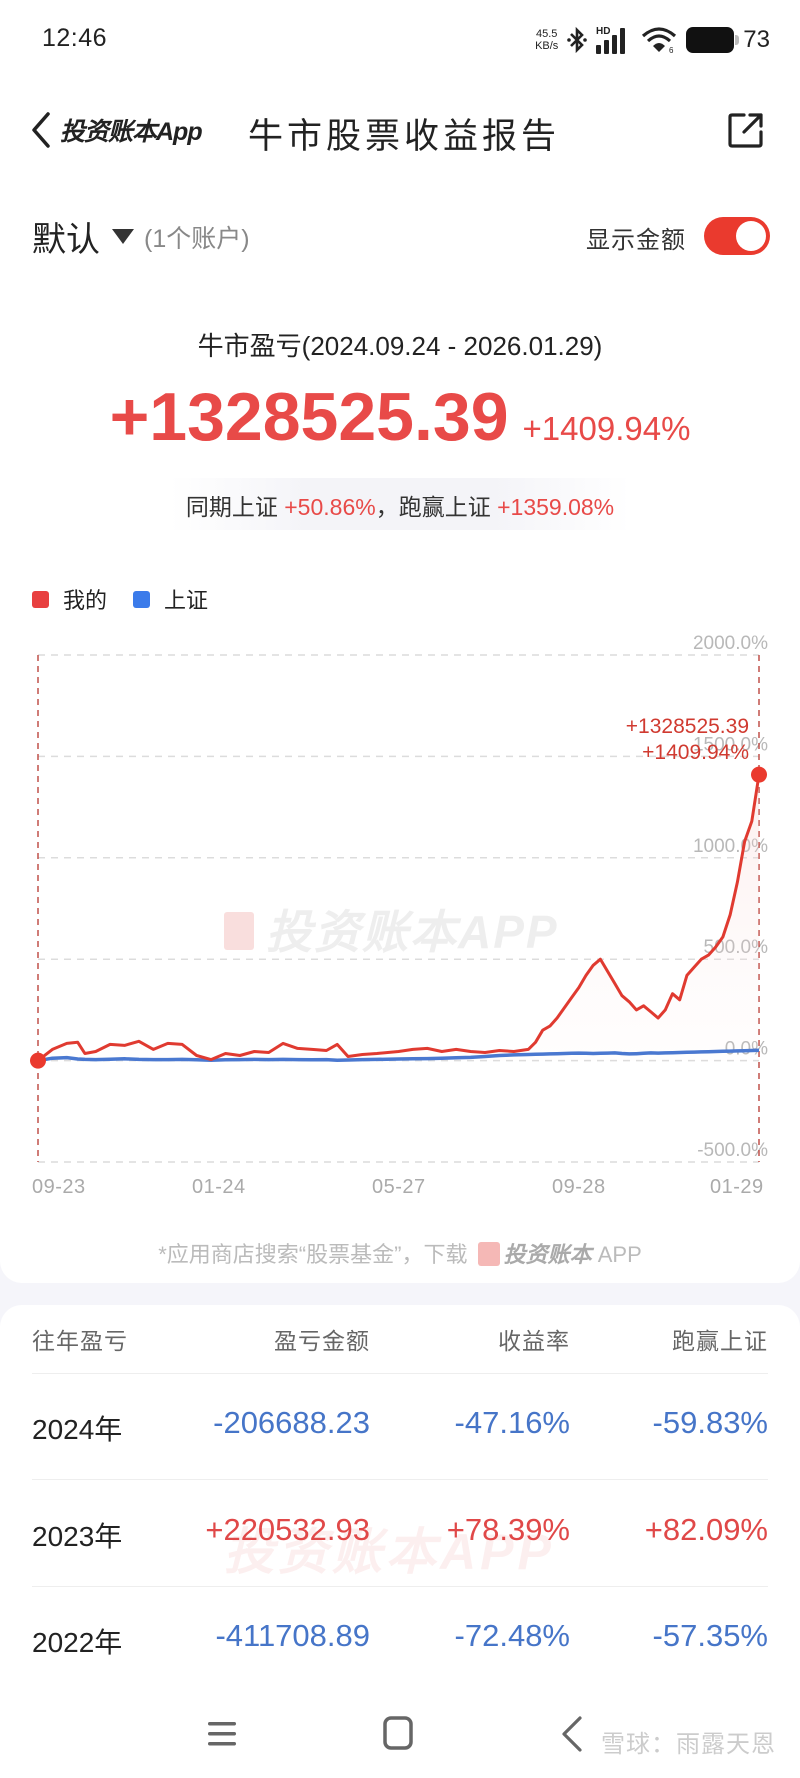  What do you see at coordinates (41, 130) in the screenshot?
I see `back-icon` at bounding box center [41, 130].